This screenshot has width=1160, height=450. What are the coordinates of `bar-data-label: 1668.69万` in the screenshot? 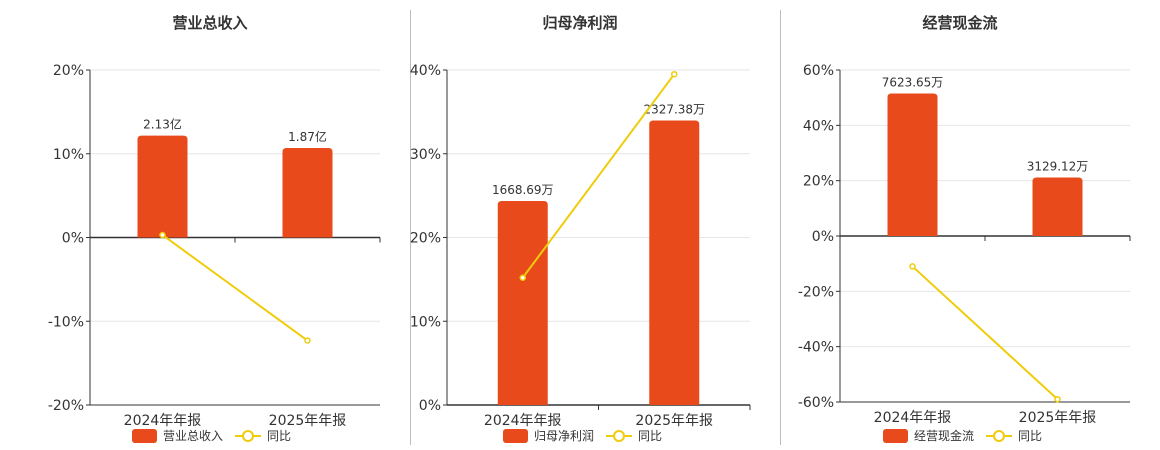 It's located at (523, 190).